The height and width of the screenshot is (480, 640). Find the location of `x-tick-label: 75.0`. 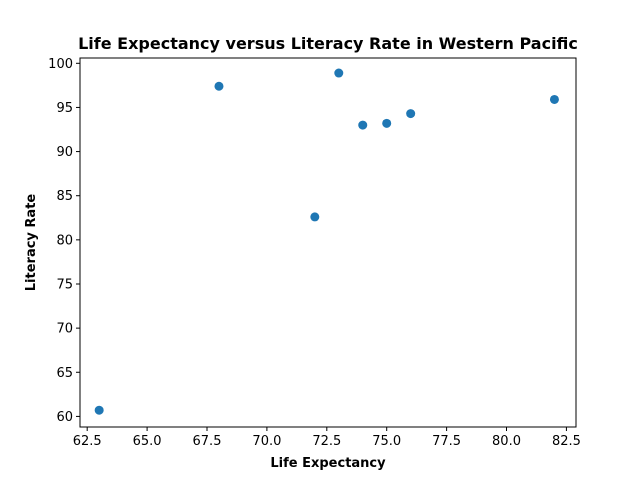

x-tick-label: 75.0 is located at coordinates (386, 441).